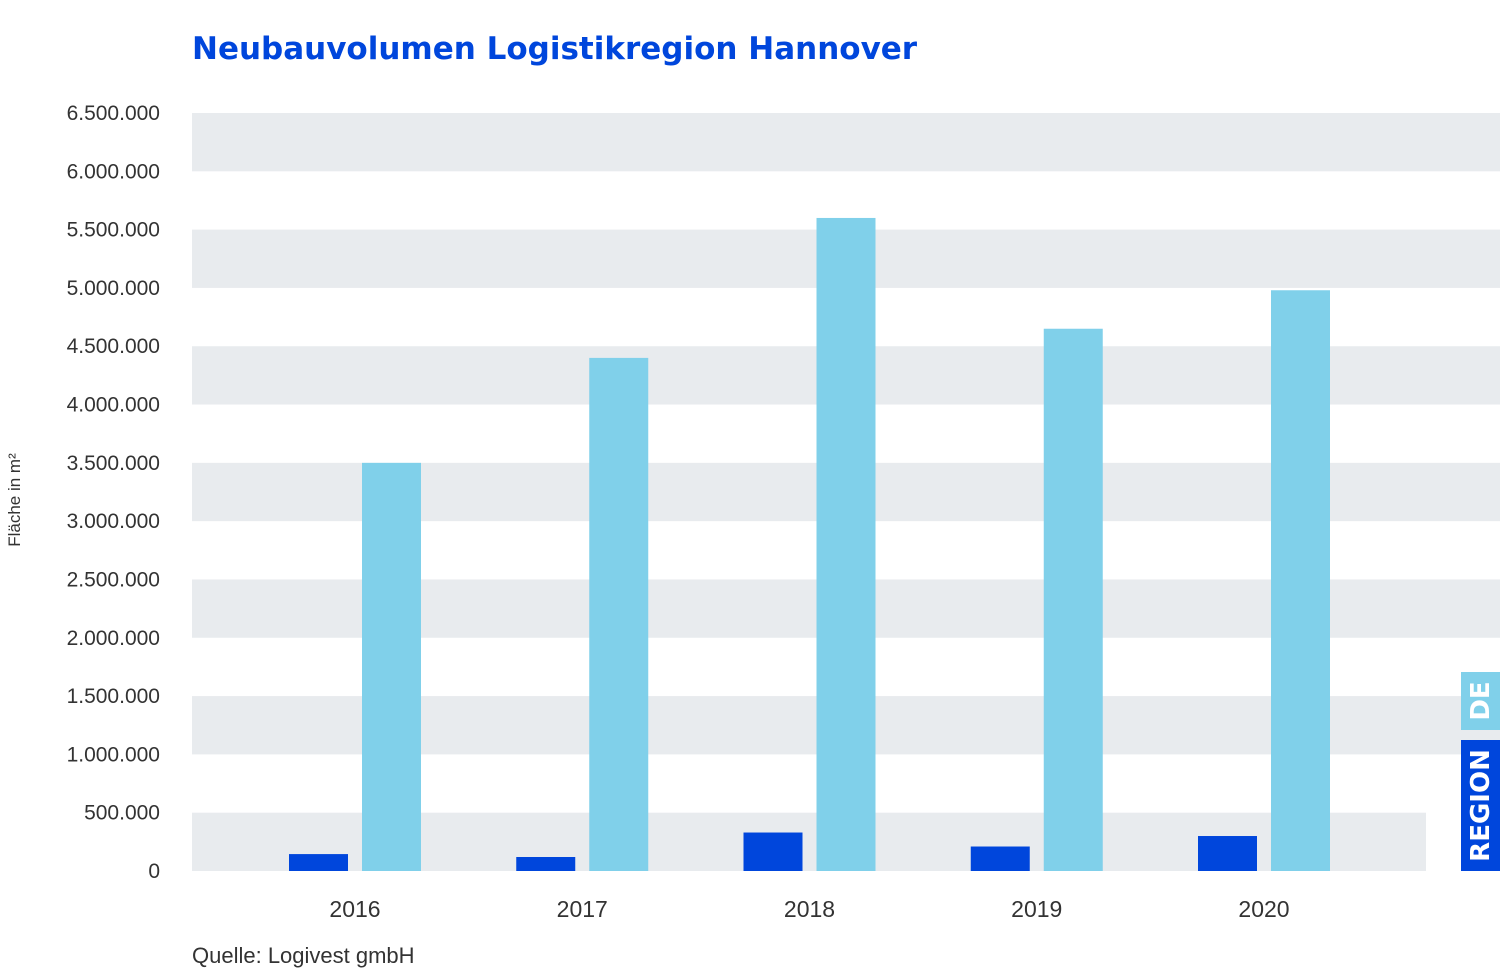 The height and width of the screenshot is (972, 1500). I want to click on bar-region-2016, so click(318, 862).